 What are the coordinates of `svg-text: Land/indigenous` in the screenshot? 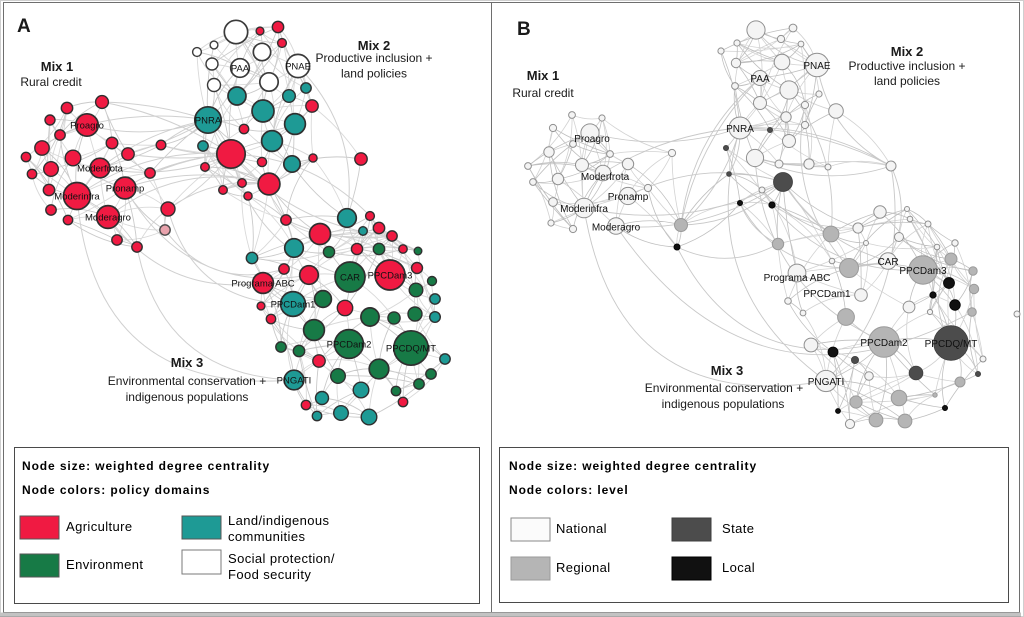 It's located at (279, 520).